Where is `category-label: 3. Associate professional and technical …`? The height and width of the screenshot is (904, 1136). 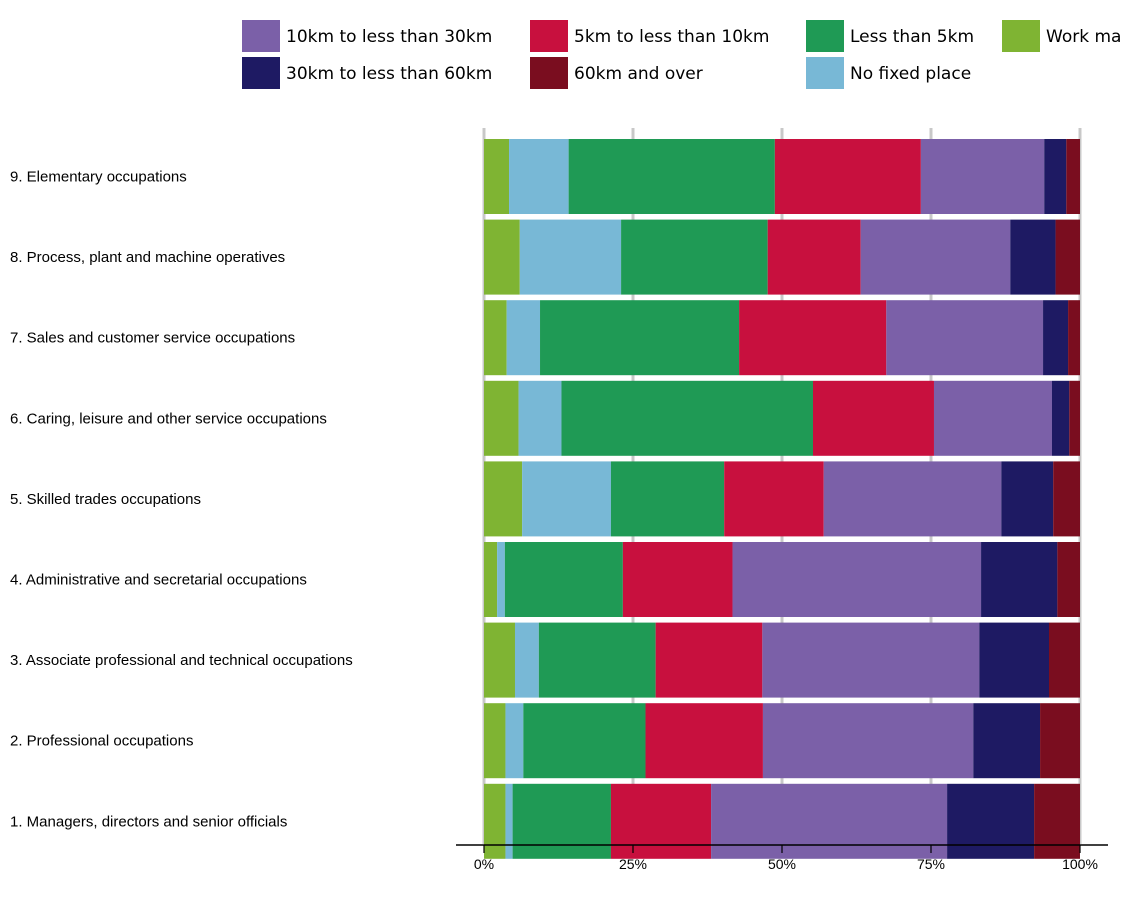 category-label: 3. Associate professional and technical … is located at coordinates (181, 660).